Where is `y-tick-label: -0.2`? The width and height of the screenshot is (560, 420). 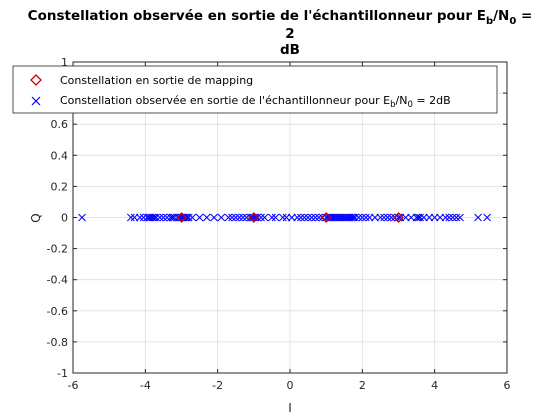
y-tick-label: -0.2 is located at coordinates (57, 249).